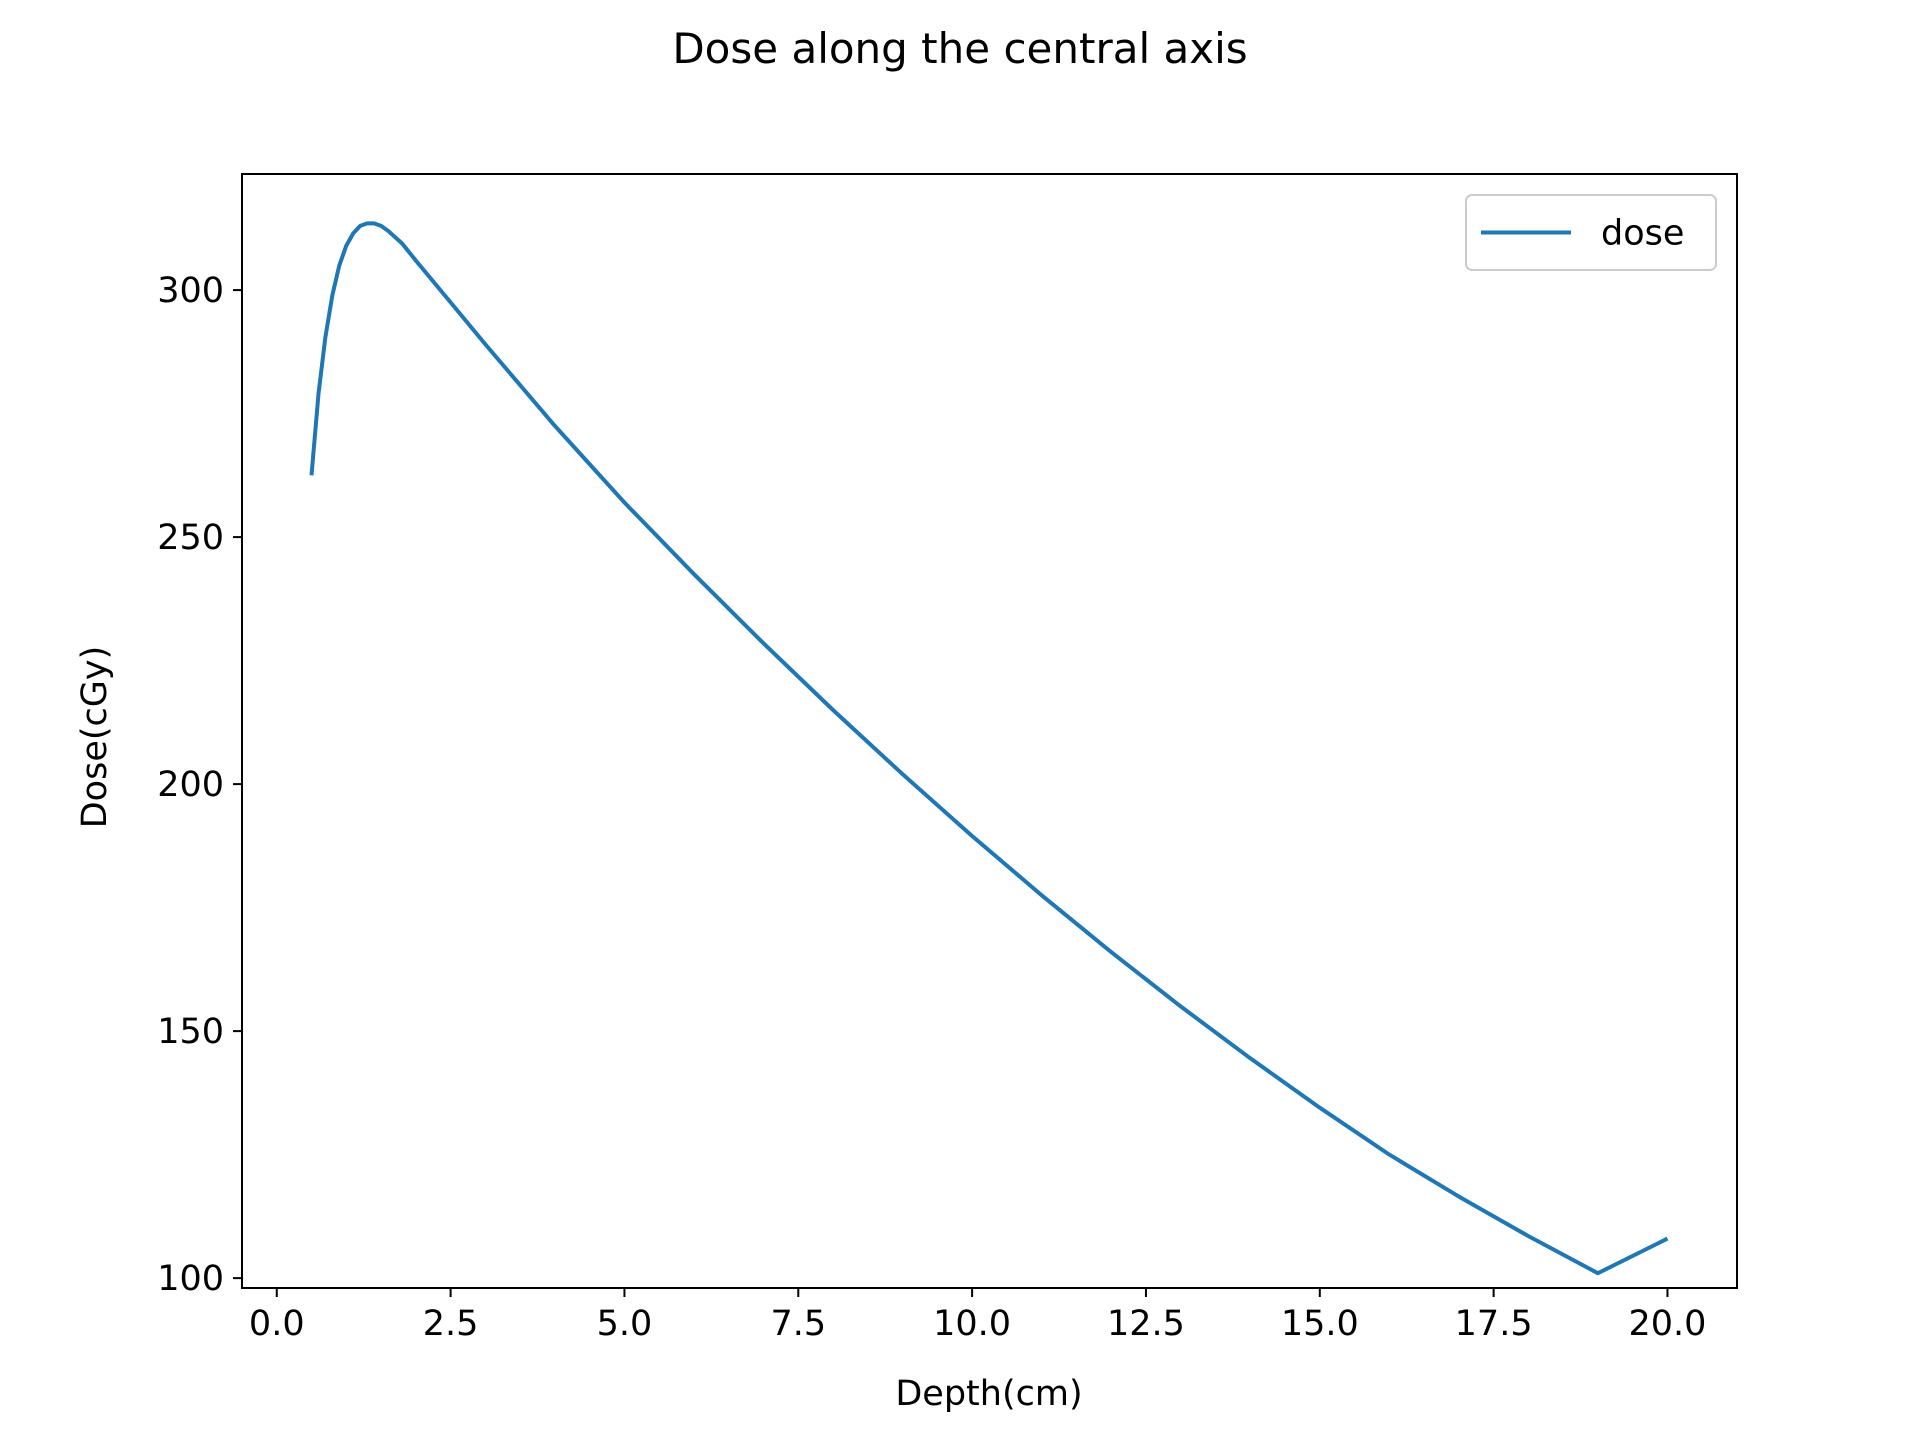  I want to click on y-axis-label: Dose(cGy), so click(95, 737).